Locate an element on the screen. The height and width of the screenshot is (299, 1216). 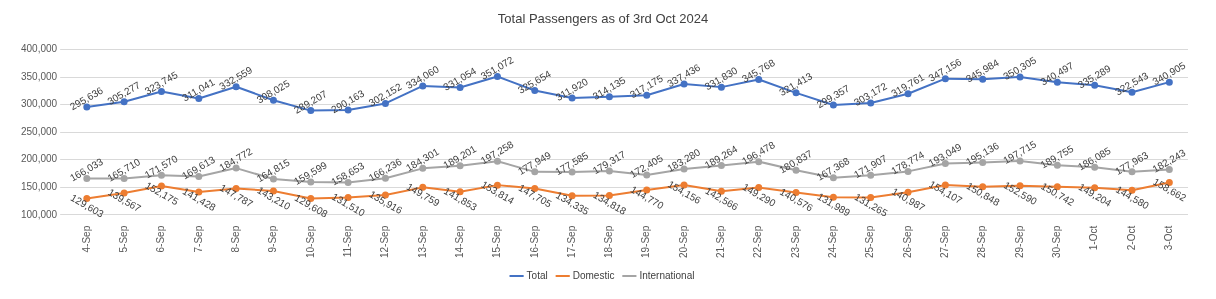
y-tick-label: 400,000 is located at coordinates (39, 49).